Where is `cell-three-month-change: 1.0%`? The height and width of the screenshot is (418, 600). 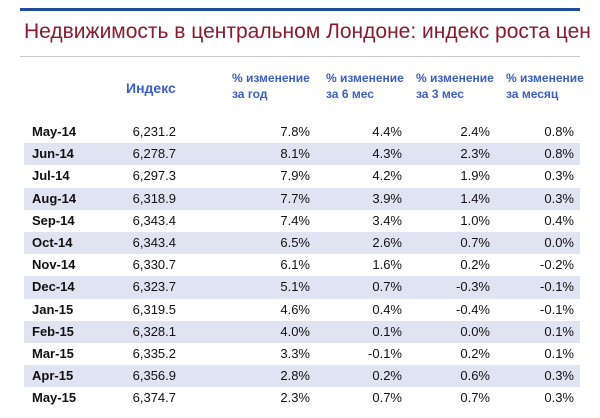 cell-three-month-change: 1.0% is located at coordinates (475, 220).